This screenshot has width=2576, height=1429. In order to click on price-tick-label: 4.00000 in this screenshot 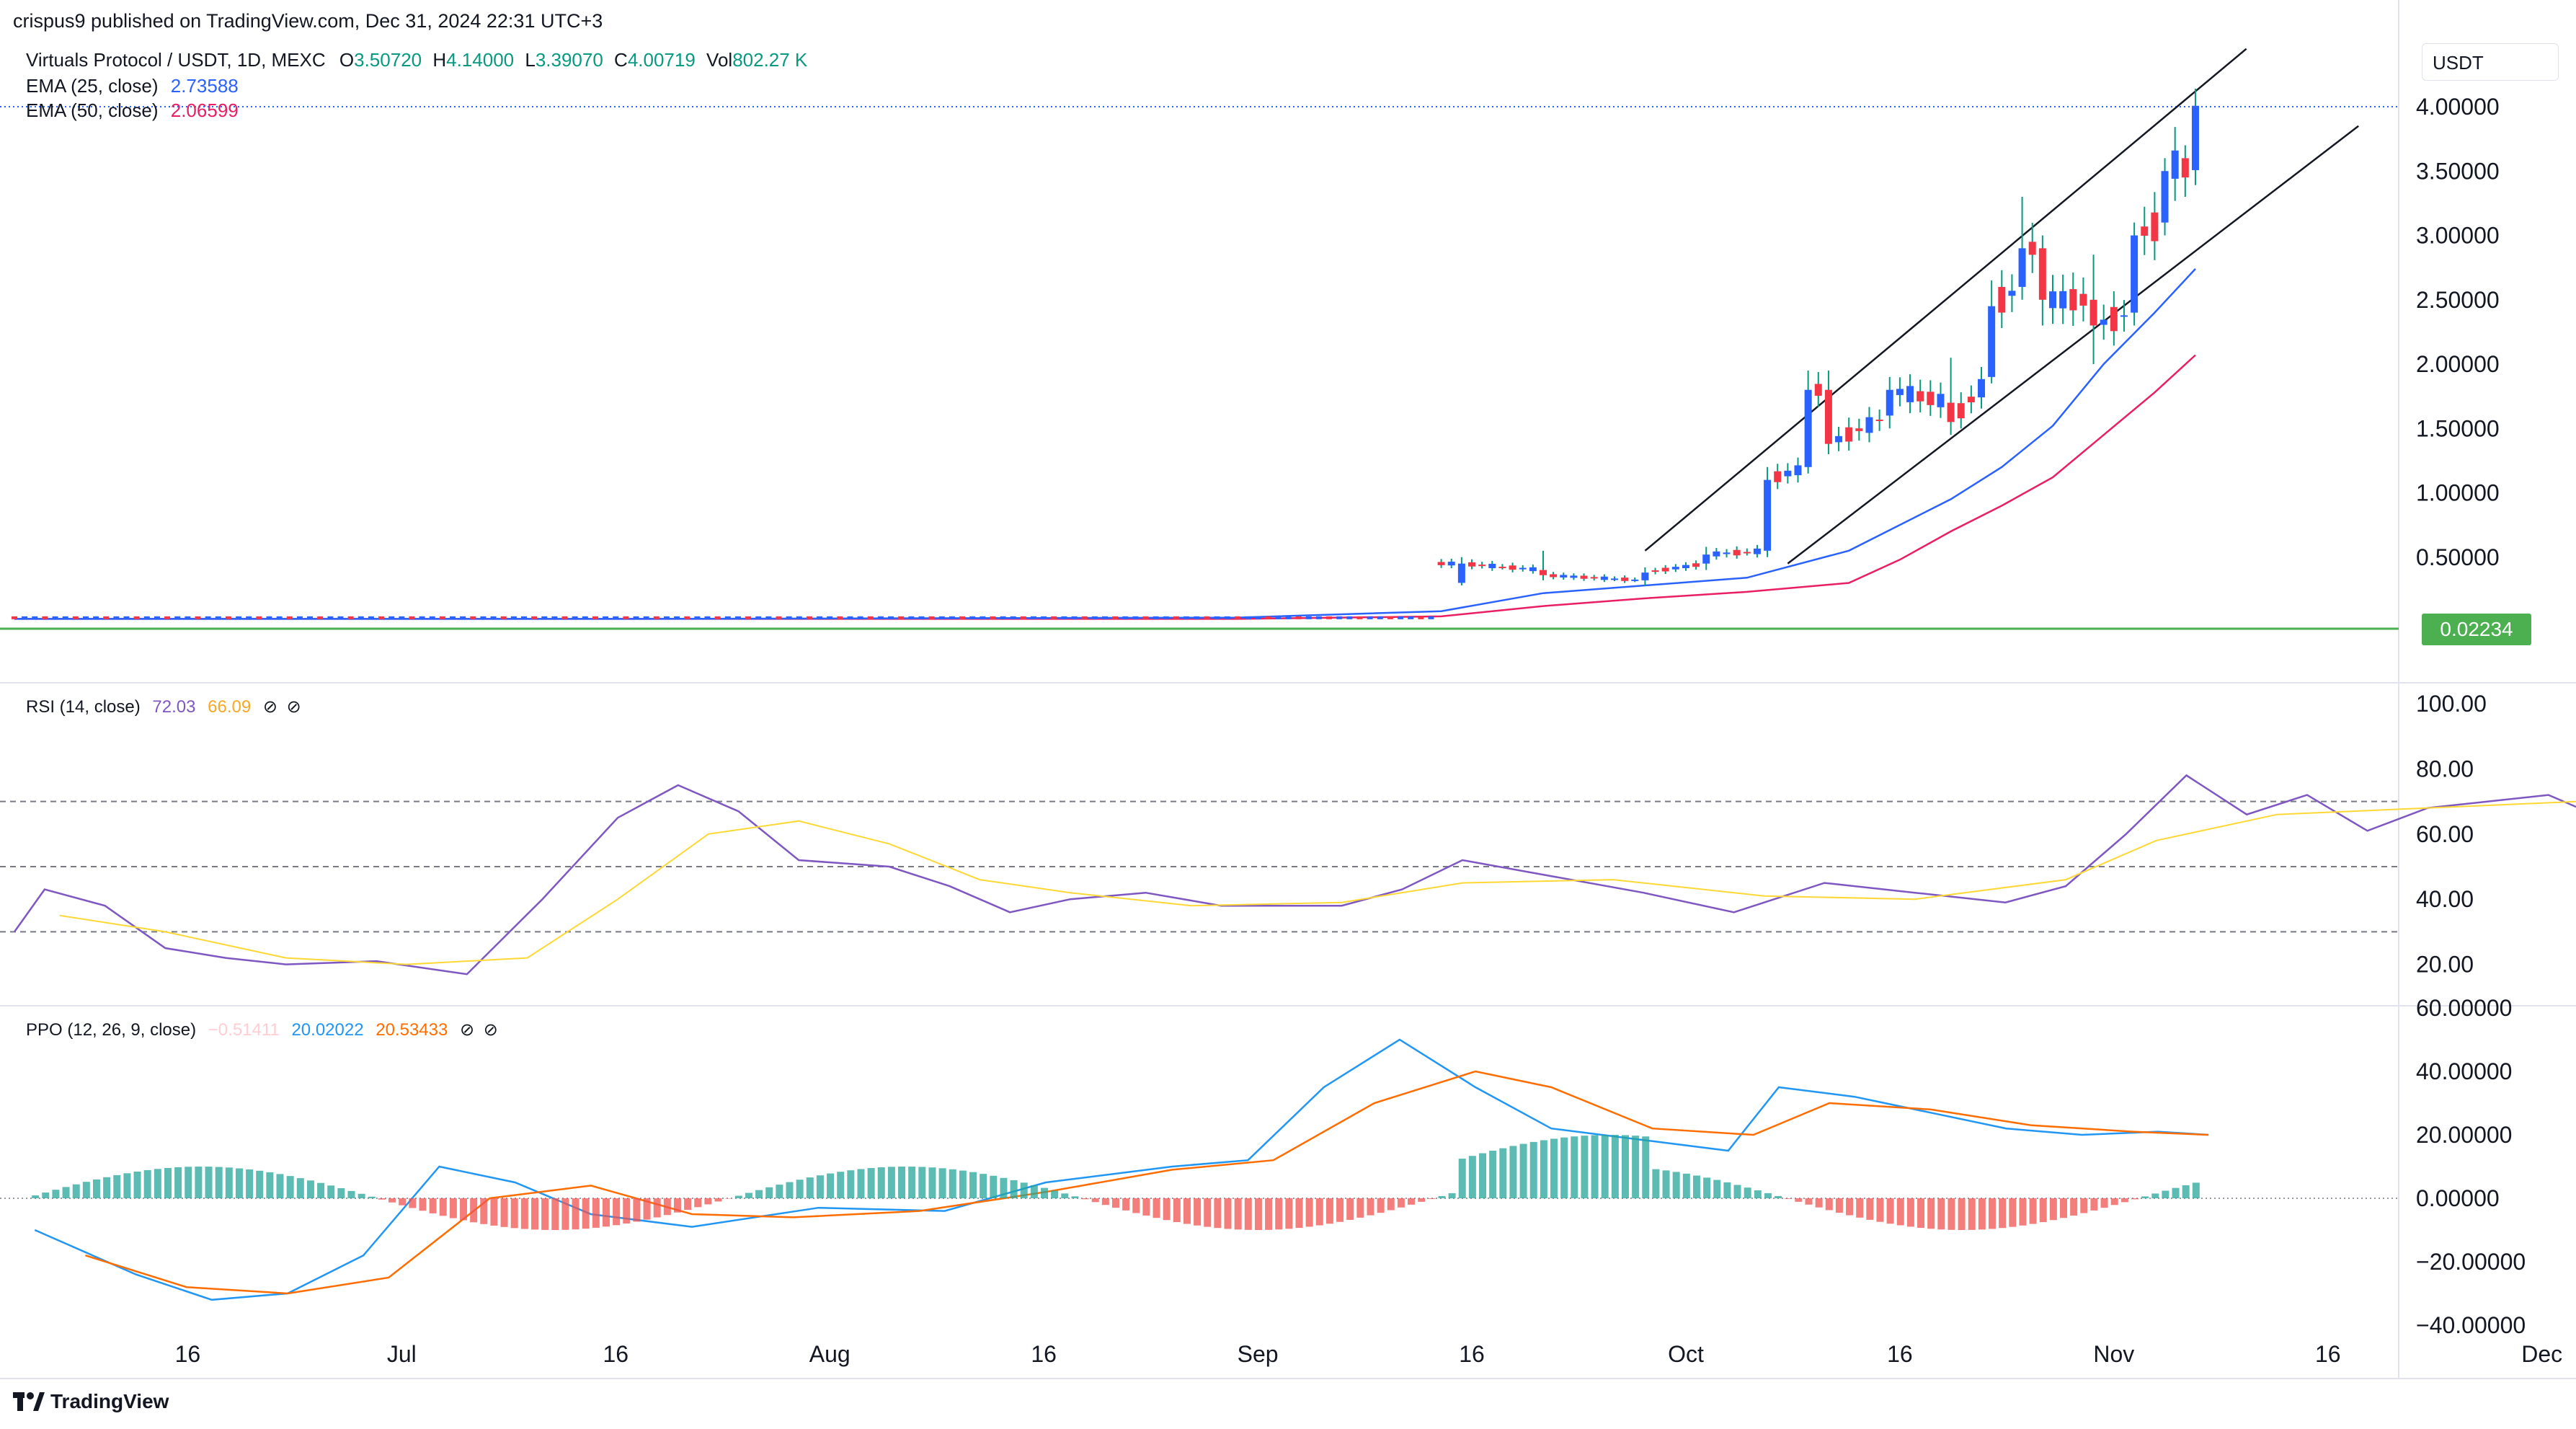, I will do `click(2458, 107)`.